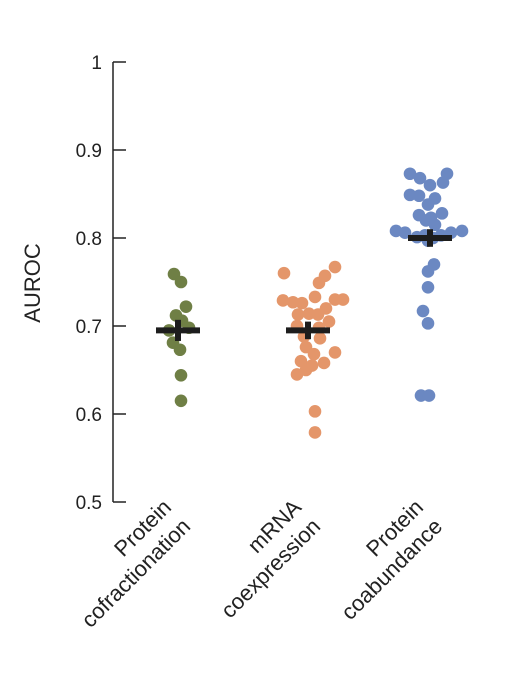  What do you see at coordinates (101, 283) in the screenshot?
I see `y-axis: 0.5 0.6 0.7 0.8 0.9 1` at bounding box center [101, 283].